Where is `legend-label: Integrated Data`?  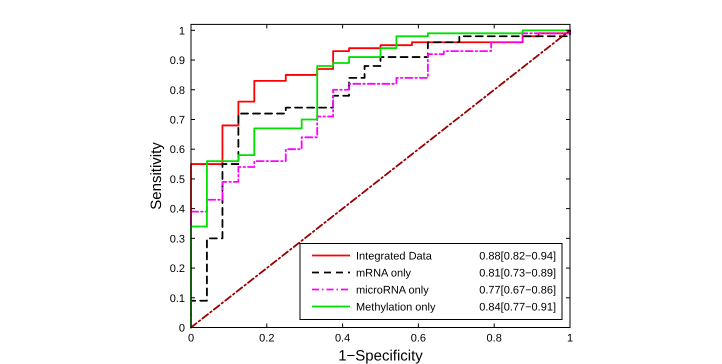 legend-label: Integrated Data is located at coordinates (394, 256).